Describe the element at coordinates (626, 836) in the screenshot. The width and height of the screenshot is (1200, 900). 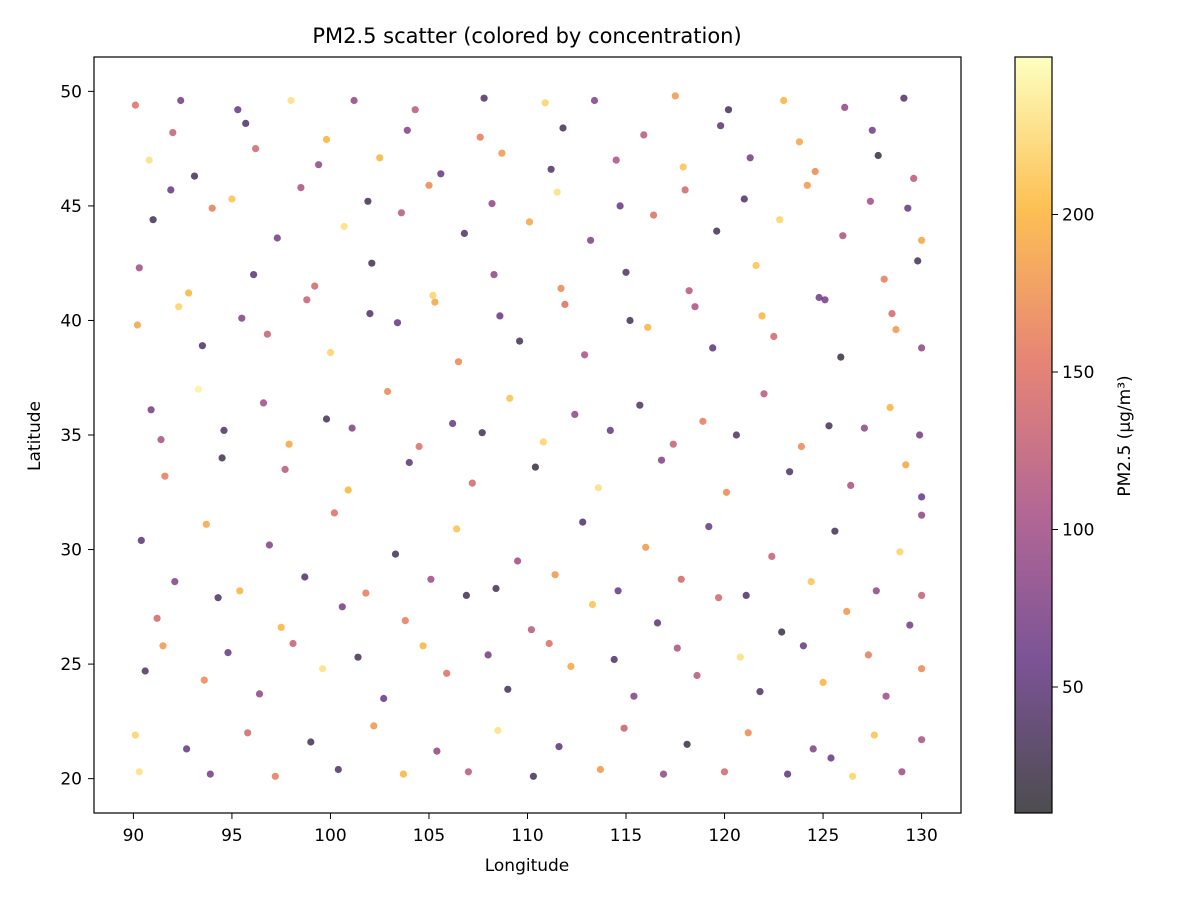
I see `x-tick-label: 115` at that location.